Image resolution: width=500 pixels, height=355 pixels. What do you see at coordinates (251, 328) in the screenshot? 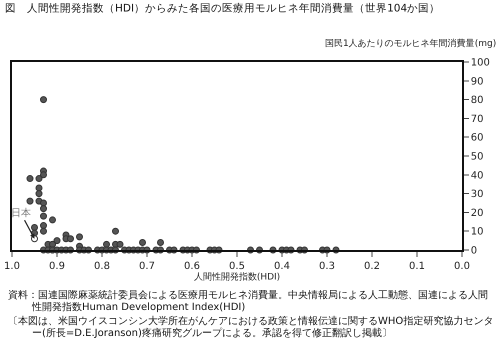
I see `text: 〔本図は、米国ウイスコンシン大学所在がんケアにおける政策と情報伝達に関するWHO指定研究協力センター(所長=D.E.Joranson)疼痛研究グループによる。承認を得て修正翻訳し掲載〕` at bounding box center [251, 328].